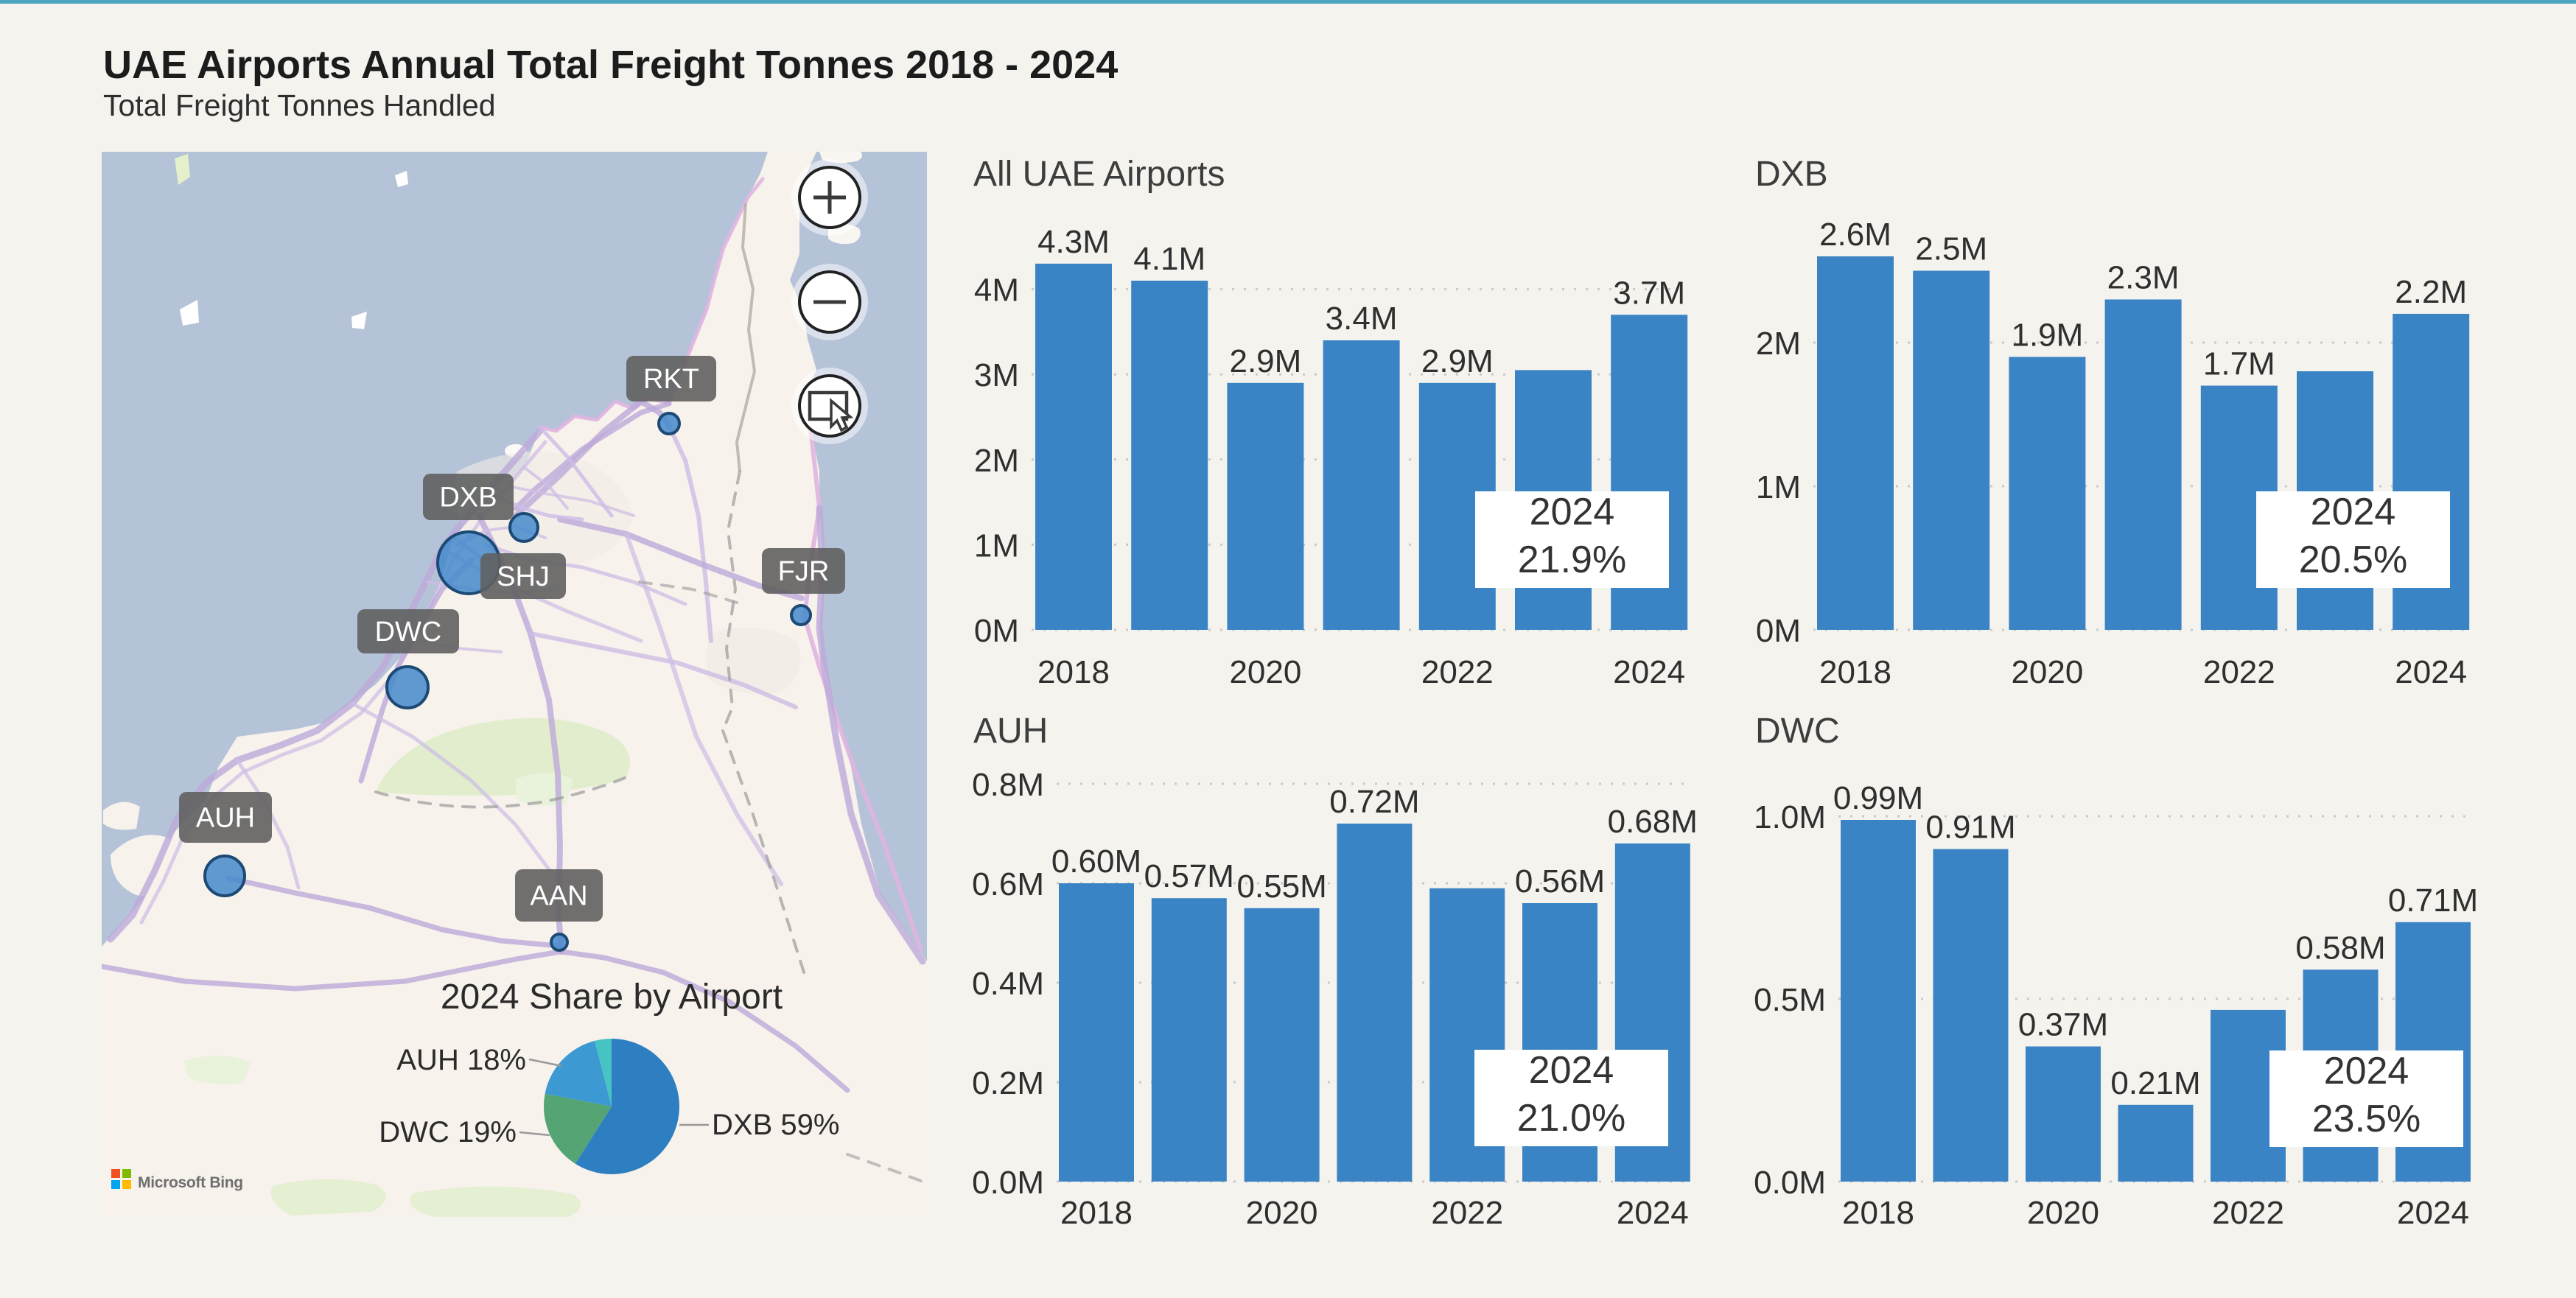 The height and width of the screenshot is (1298, 2576). I want to click on svg-text: 0.6M, so click(1008, 884).